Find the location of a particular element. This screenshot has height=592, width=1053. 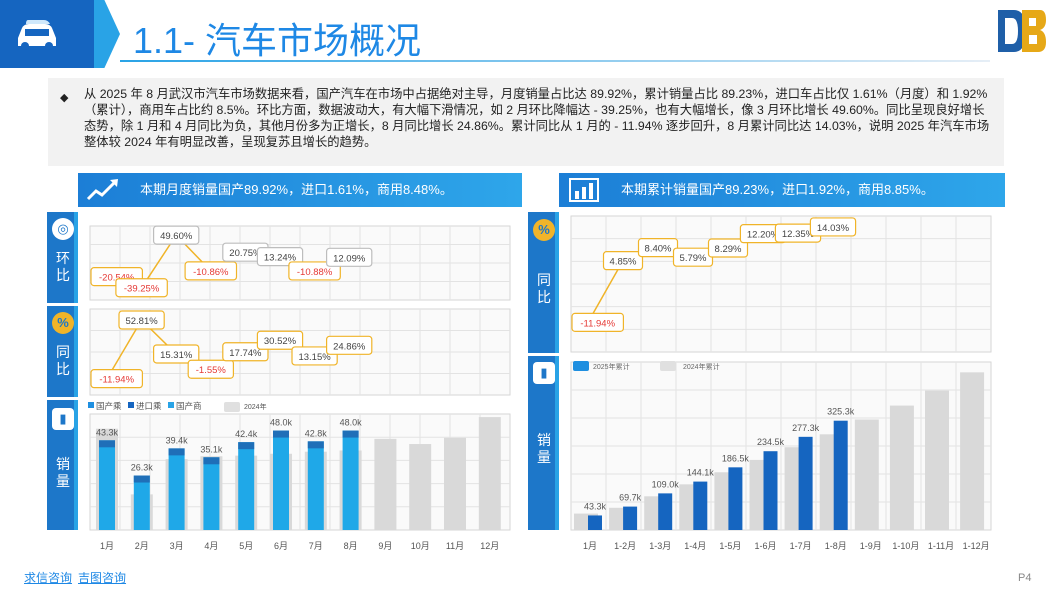

cum-x-tick-label: 1-6月 is located at coordinates (765, 546).